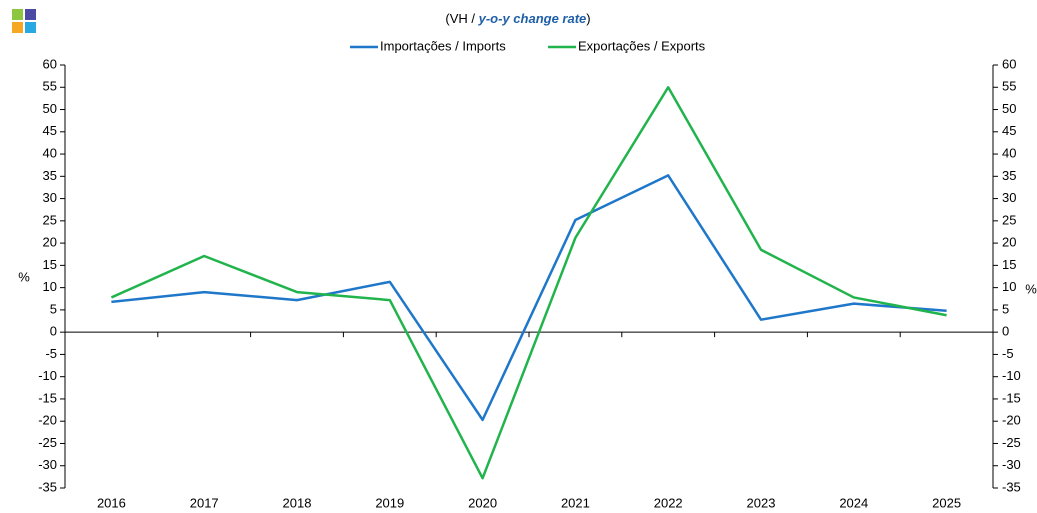  Describe the element at coordinates (946, 502) in the screenshot. I see `x-tick-label: 2025` at that location.